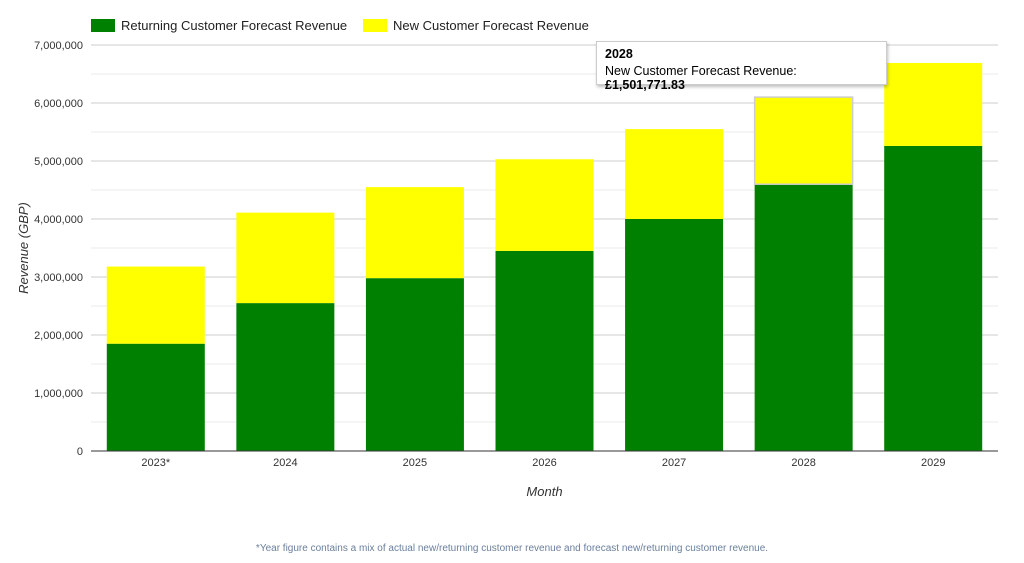 Image resolution: width=1024 pixels, height=563 pixels. What do you see at coordinates (23, 248) in the screenshot?
I see `y-axis-title: Revenue (GBP)` at bounding box center [23, 248].